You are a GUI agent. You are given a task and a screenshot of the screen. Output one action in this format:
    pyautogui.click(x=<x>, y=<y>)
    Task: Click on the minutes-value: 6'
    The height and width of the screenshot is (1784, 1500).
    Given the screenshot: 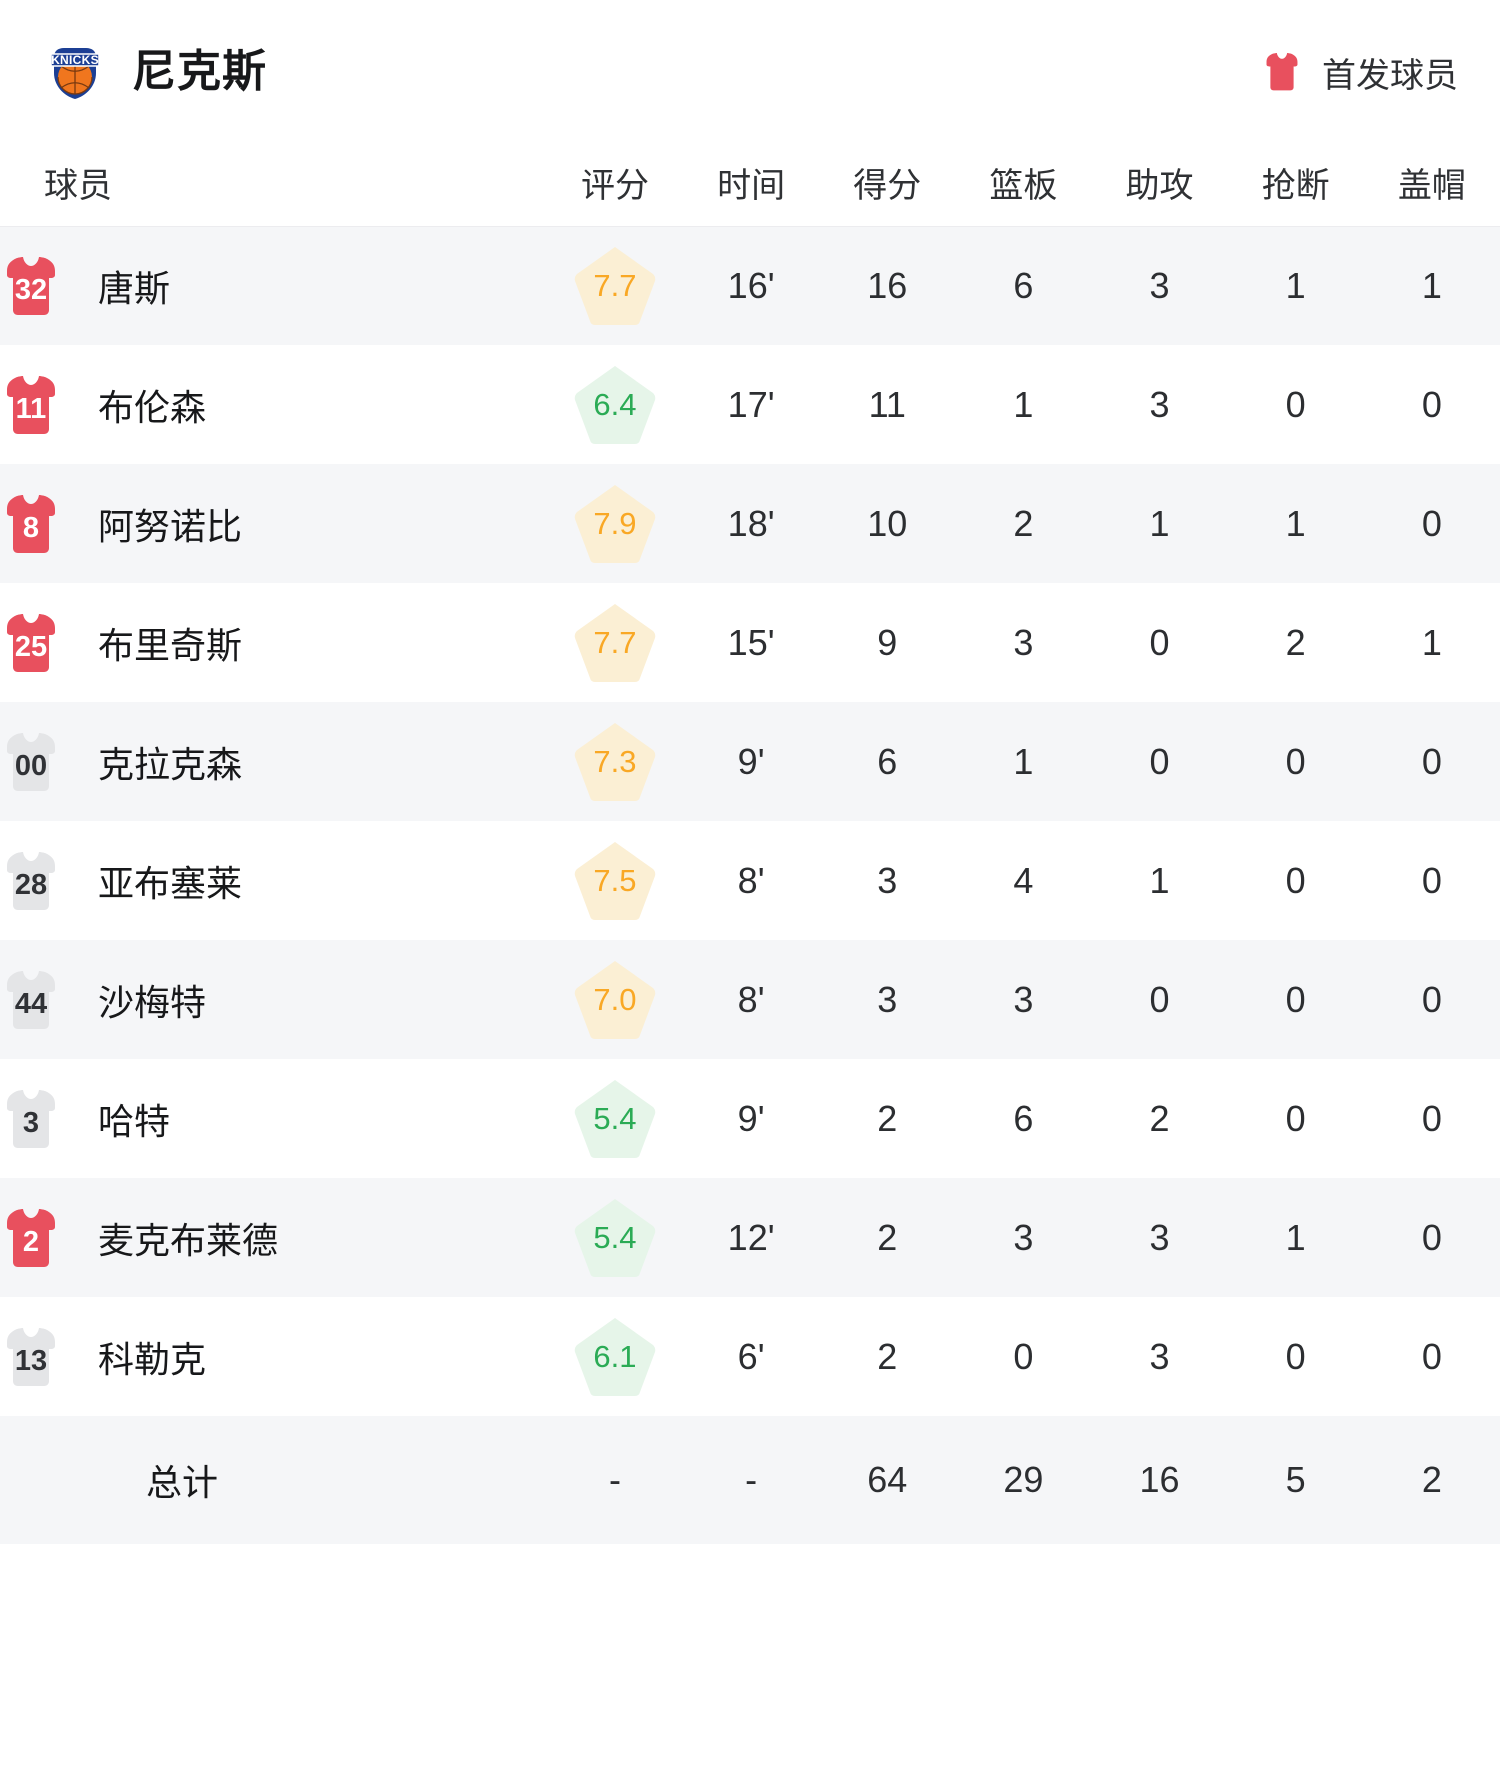 What is the action you would take?
    pyautogui.click(x=751, y=1356)
    